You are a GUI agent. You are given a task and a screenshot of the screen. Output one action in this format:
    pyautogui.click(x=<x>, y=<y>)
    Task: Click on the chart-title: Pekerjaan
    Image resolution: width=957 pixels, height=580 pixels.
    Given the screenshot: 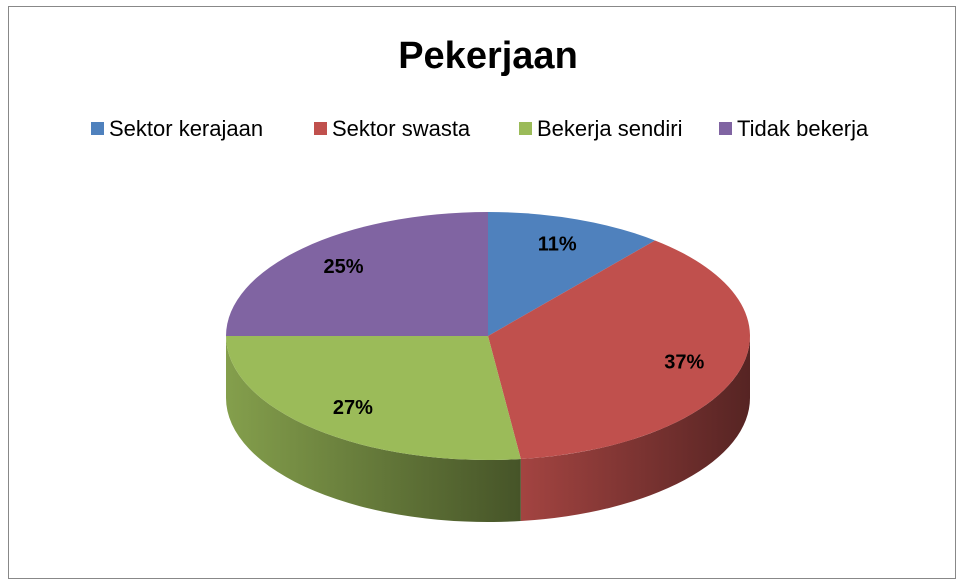 What is the action you would take?
    pyautogui.click(x=488, y=56)
    